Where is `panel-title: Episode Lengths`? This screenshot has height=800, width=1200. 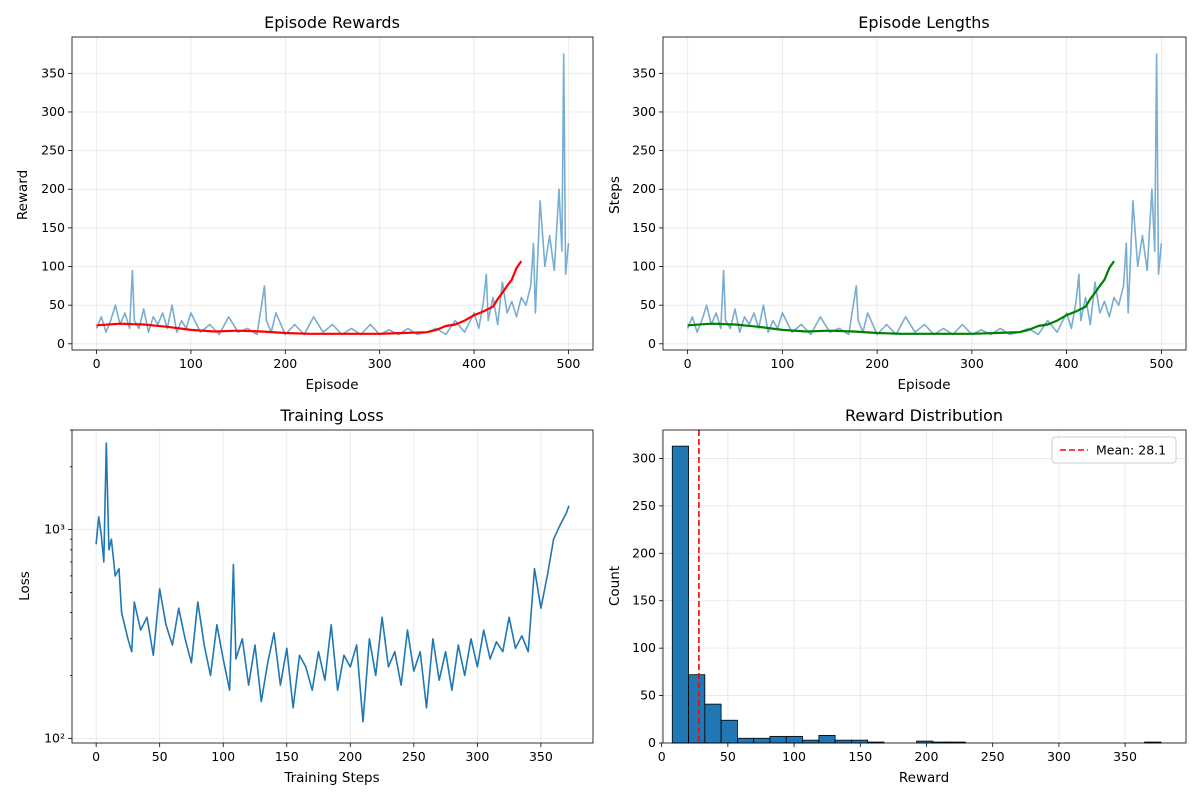
panel-title: Episode Lengths is located at coordinates (923, 22).